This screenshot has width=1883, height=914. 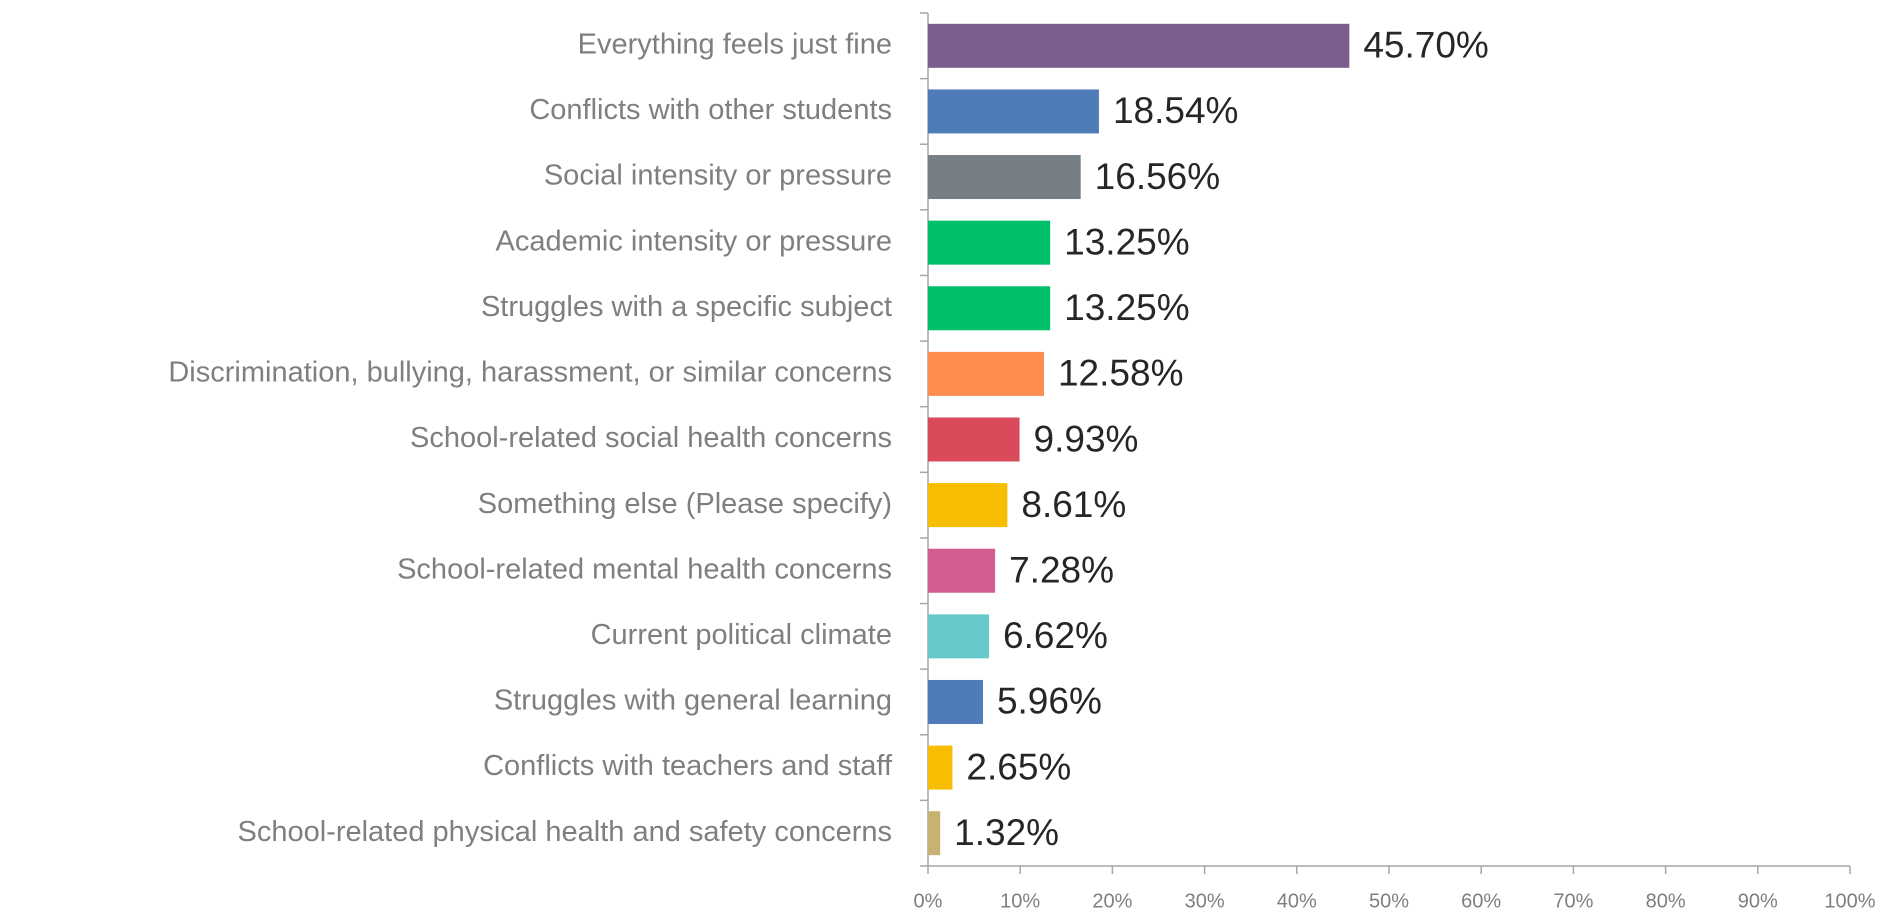 What do you see at coordinates (688, 766) in the screenshot?
I see `category-label: Conflicts with teachers and staff` at bounding box center [688, 766].